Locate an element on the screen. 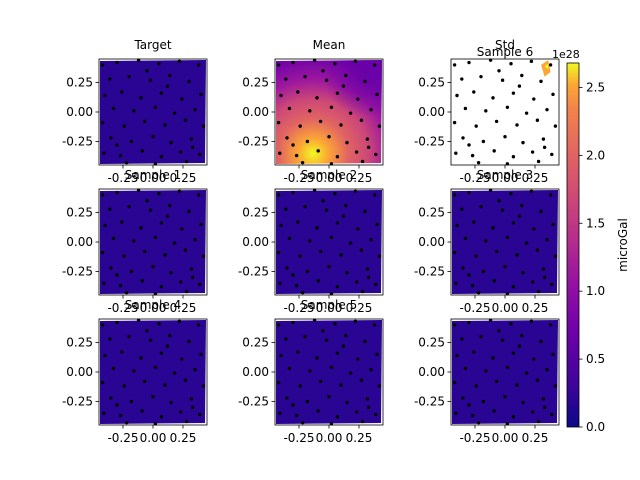  colorbar-label: microGal is located at coordinates (623, 245).